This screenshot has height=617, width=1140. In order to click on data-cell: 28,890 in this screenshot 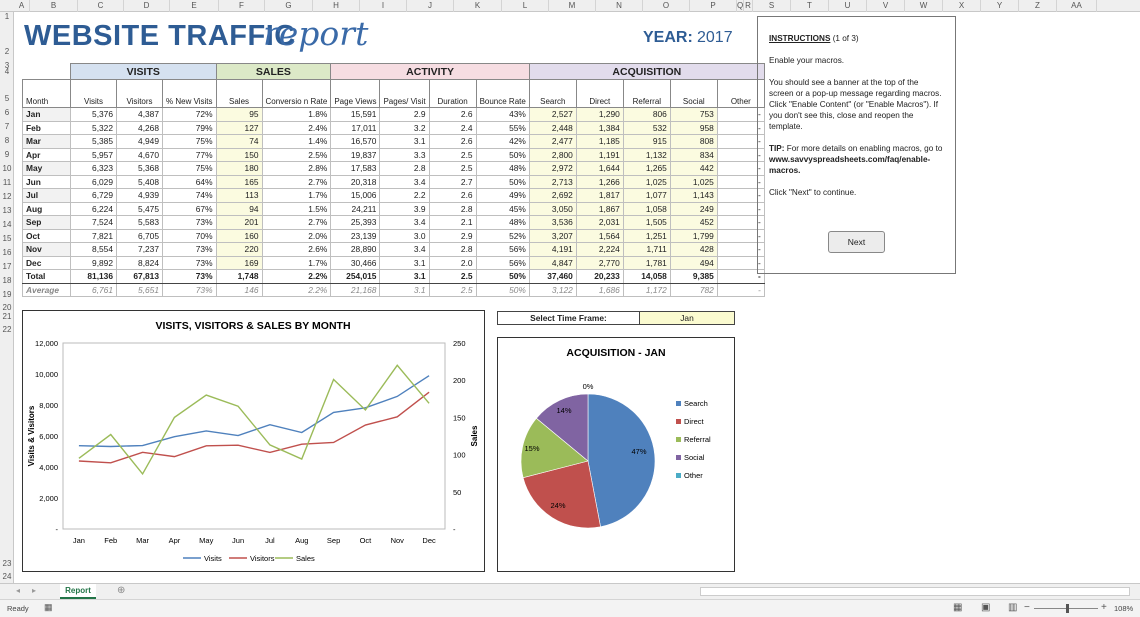, I will do `click(355, 249)`.